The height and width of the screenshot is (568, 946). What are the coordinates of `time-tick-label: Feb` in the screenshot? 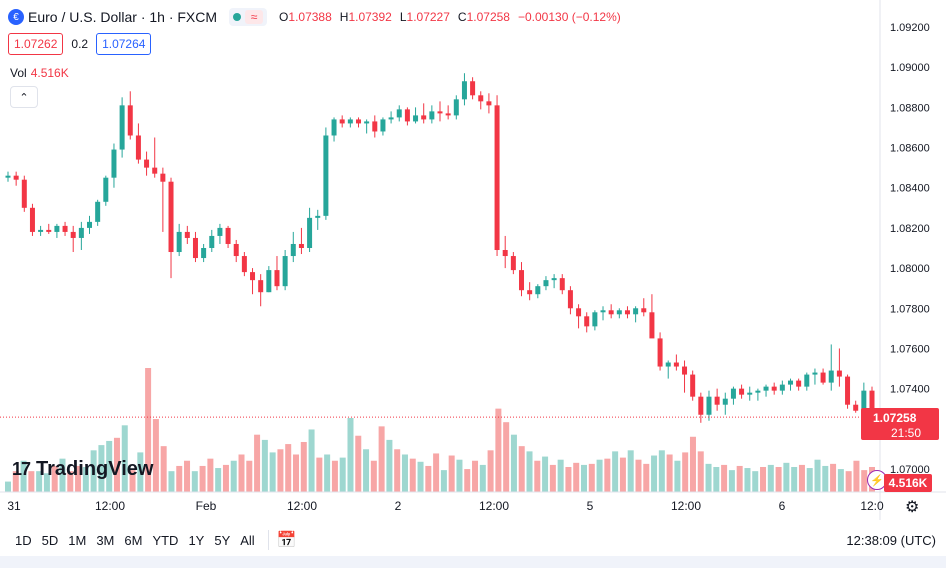 It's located at (206, 506).